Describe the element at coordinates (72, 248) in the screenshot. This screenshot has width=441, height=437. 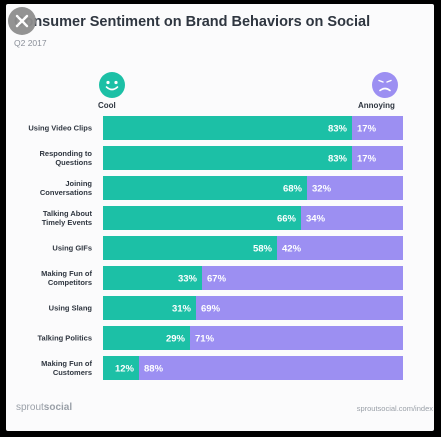
I see `category-label: Using GIFs` at that location.